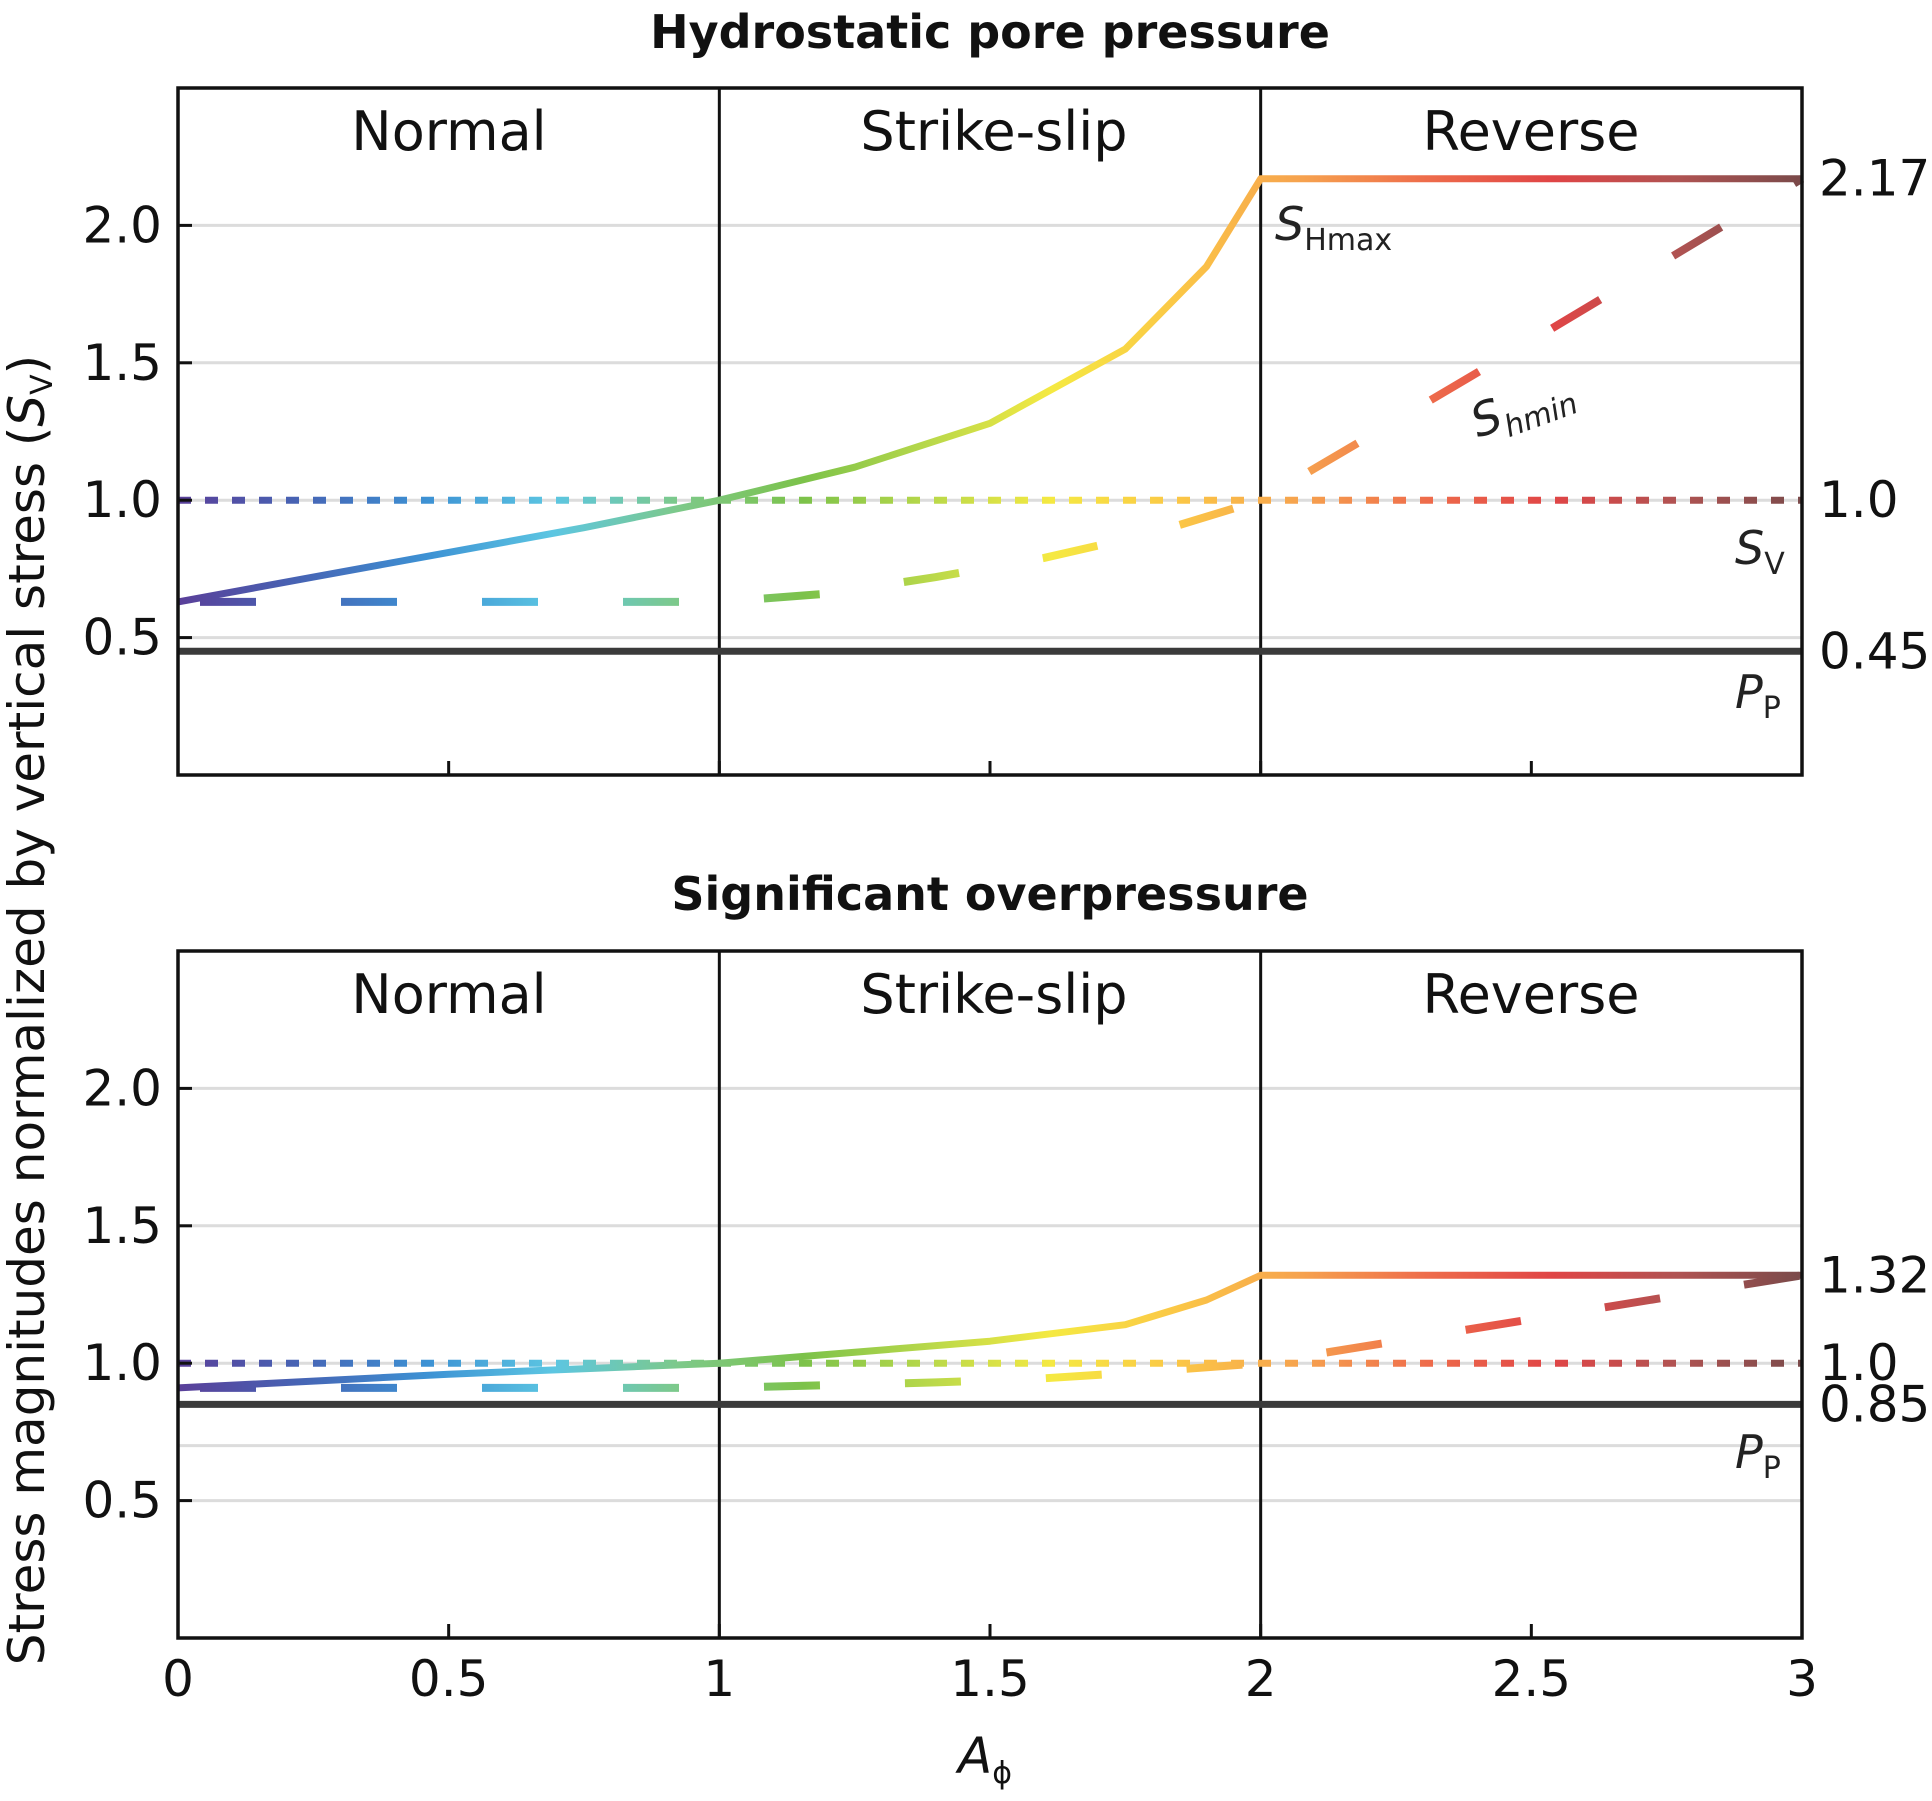 The image size is (1932, 1801). I want to click on shmin-label: Shmin, so click(1522, 408).